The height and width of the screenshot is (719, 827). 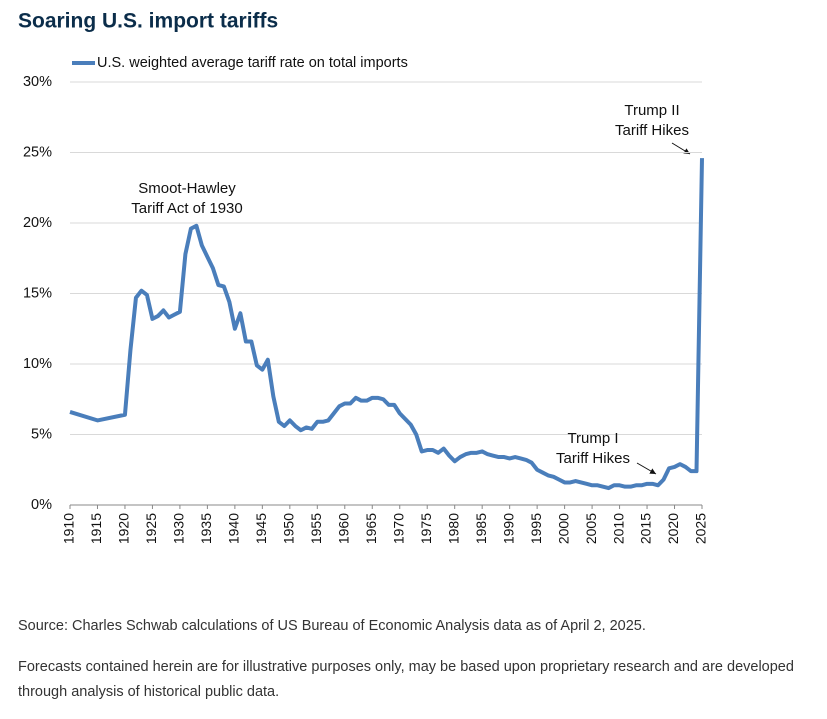 What do you see at coordinates (124, 528) in the screenshot?
I see `x-tick-label: 1920` at bounding box center [124, 528].